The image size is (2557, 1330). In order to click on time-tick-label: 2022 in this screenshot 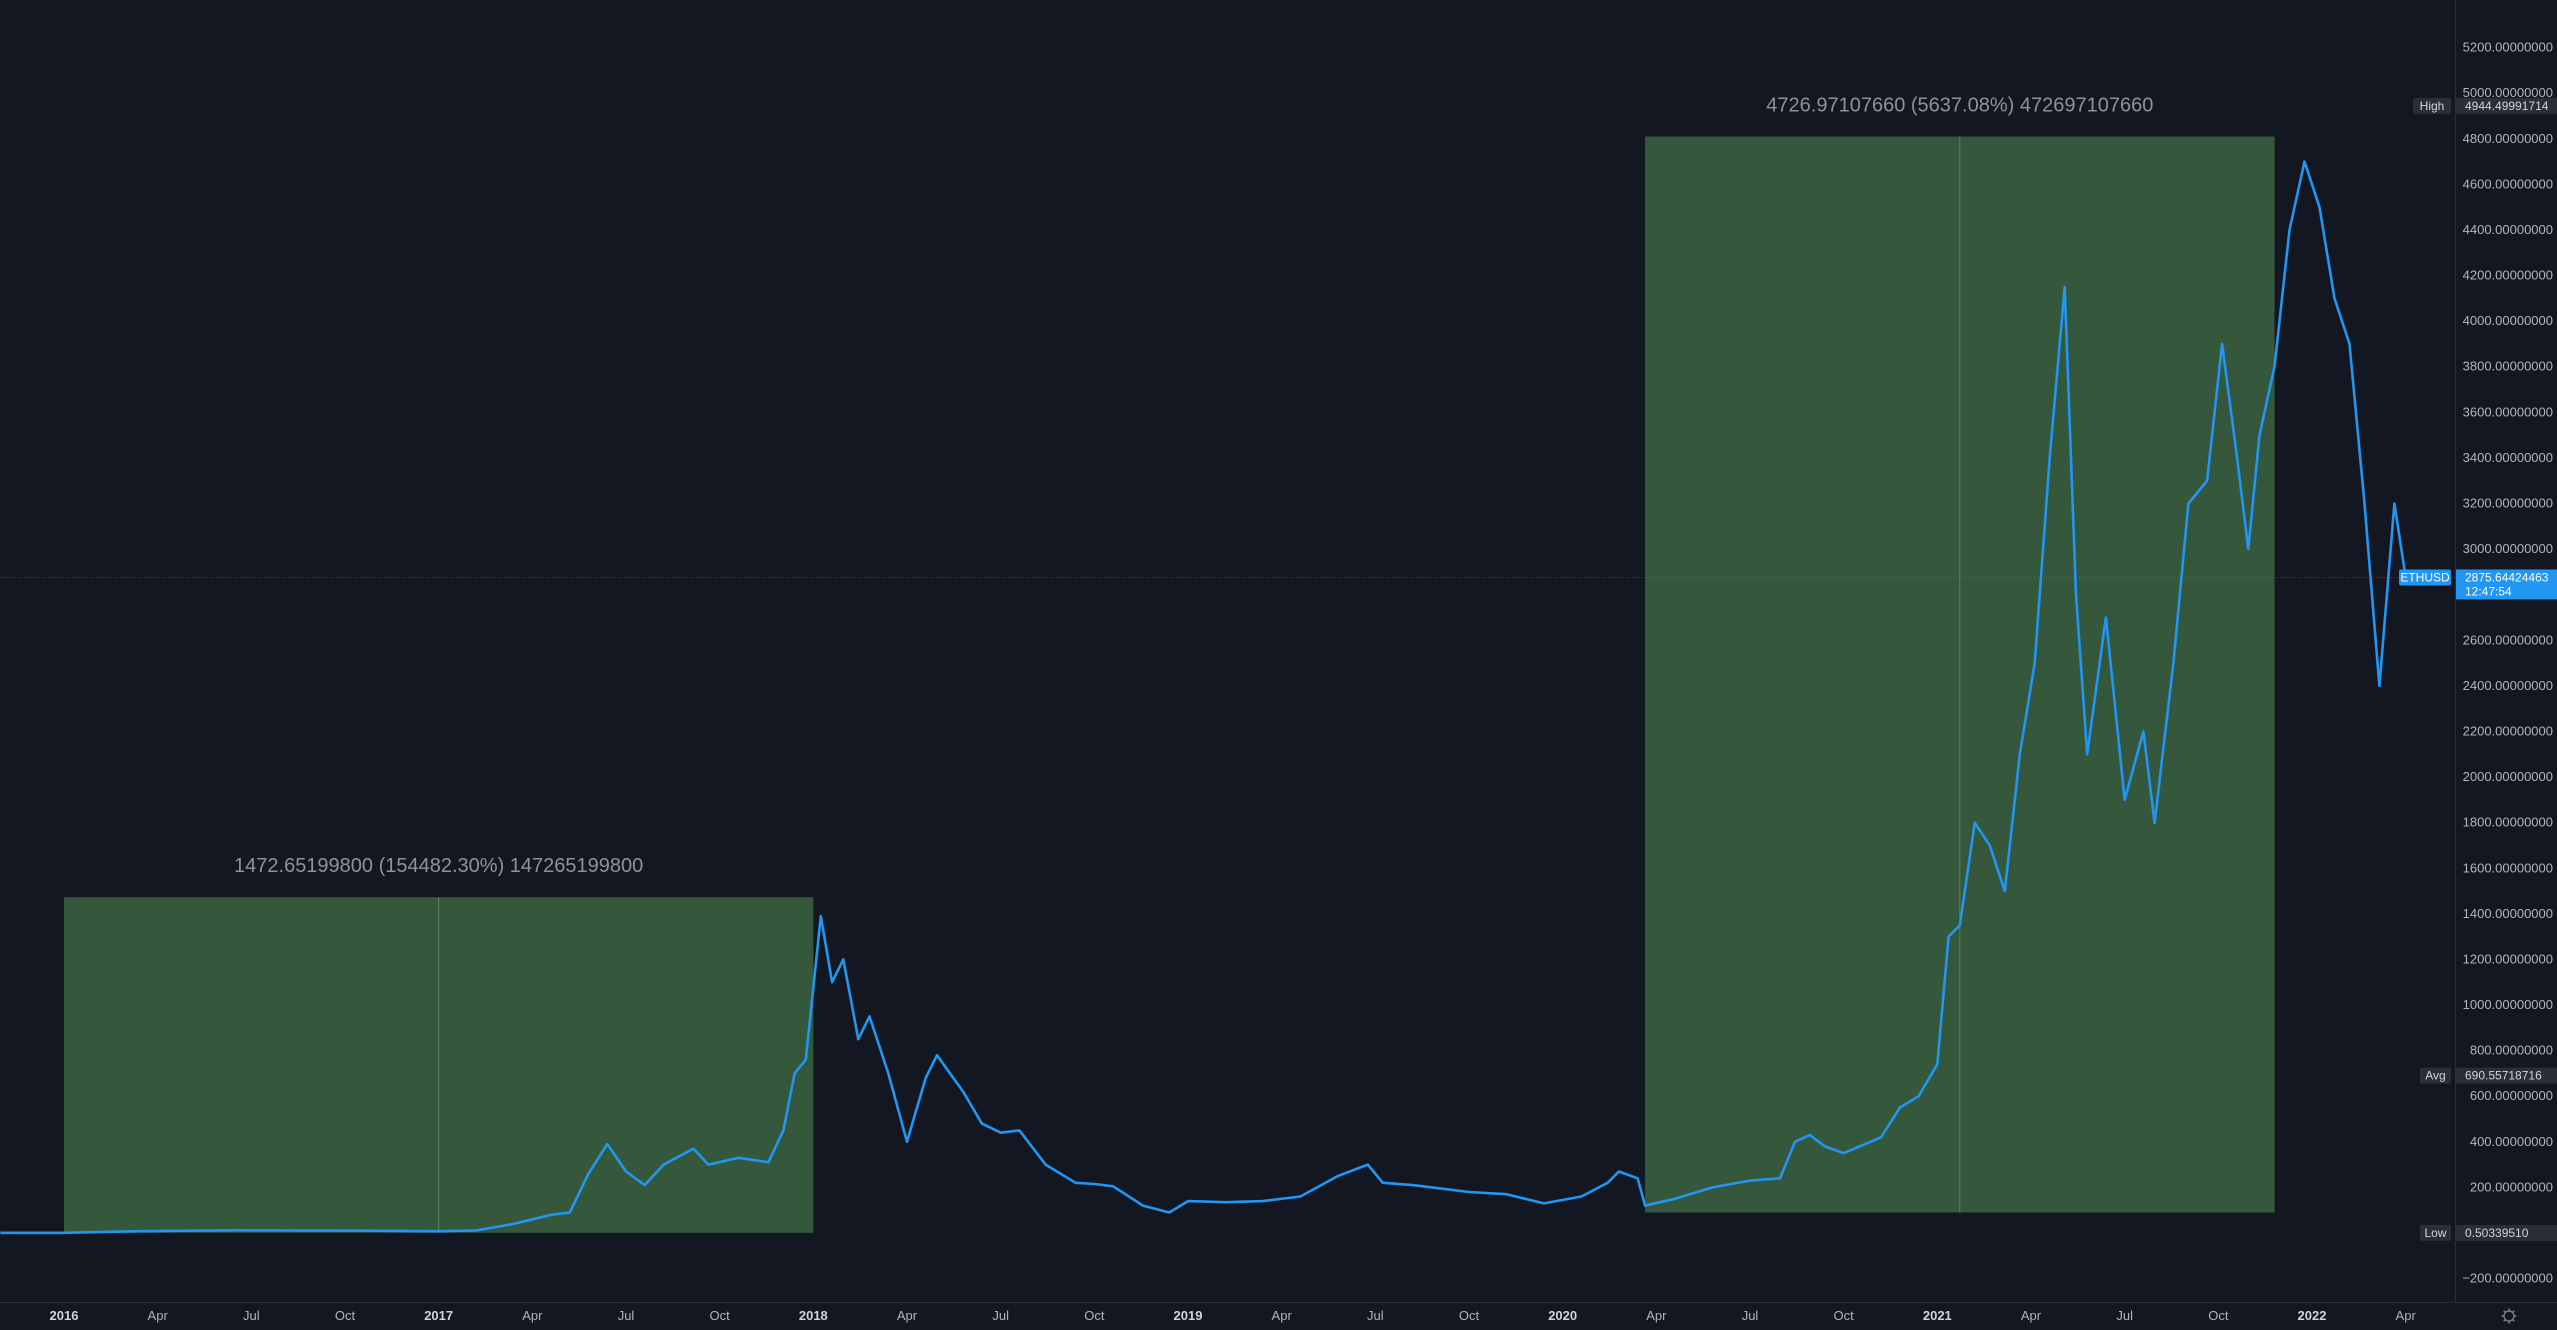, I will do `click(2312, 1315)`.